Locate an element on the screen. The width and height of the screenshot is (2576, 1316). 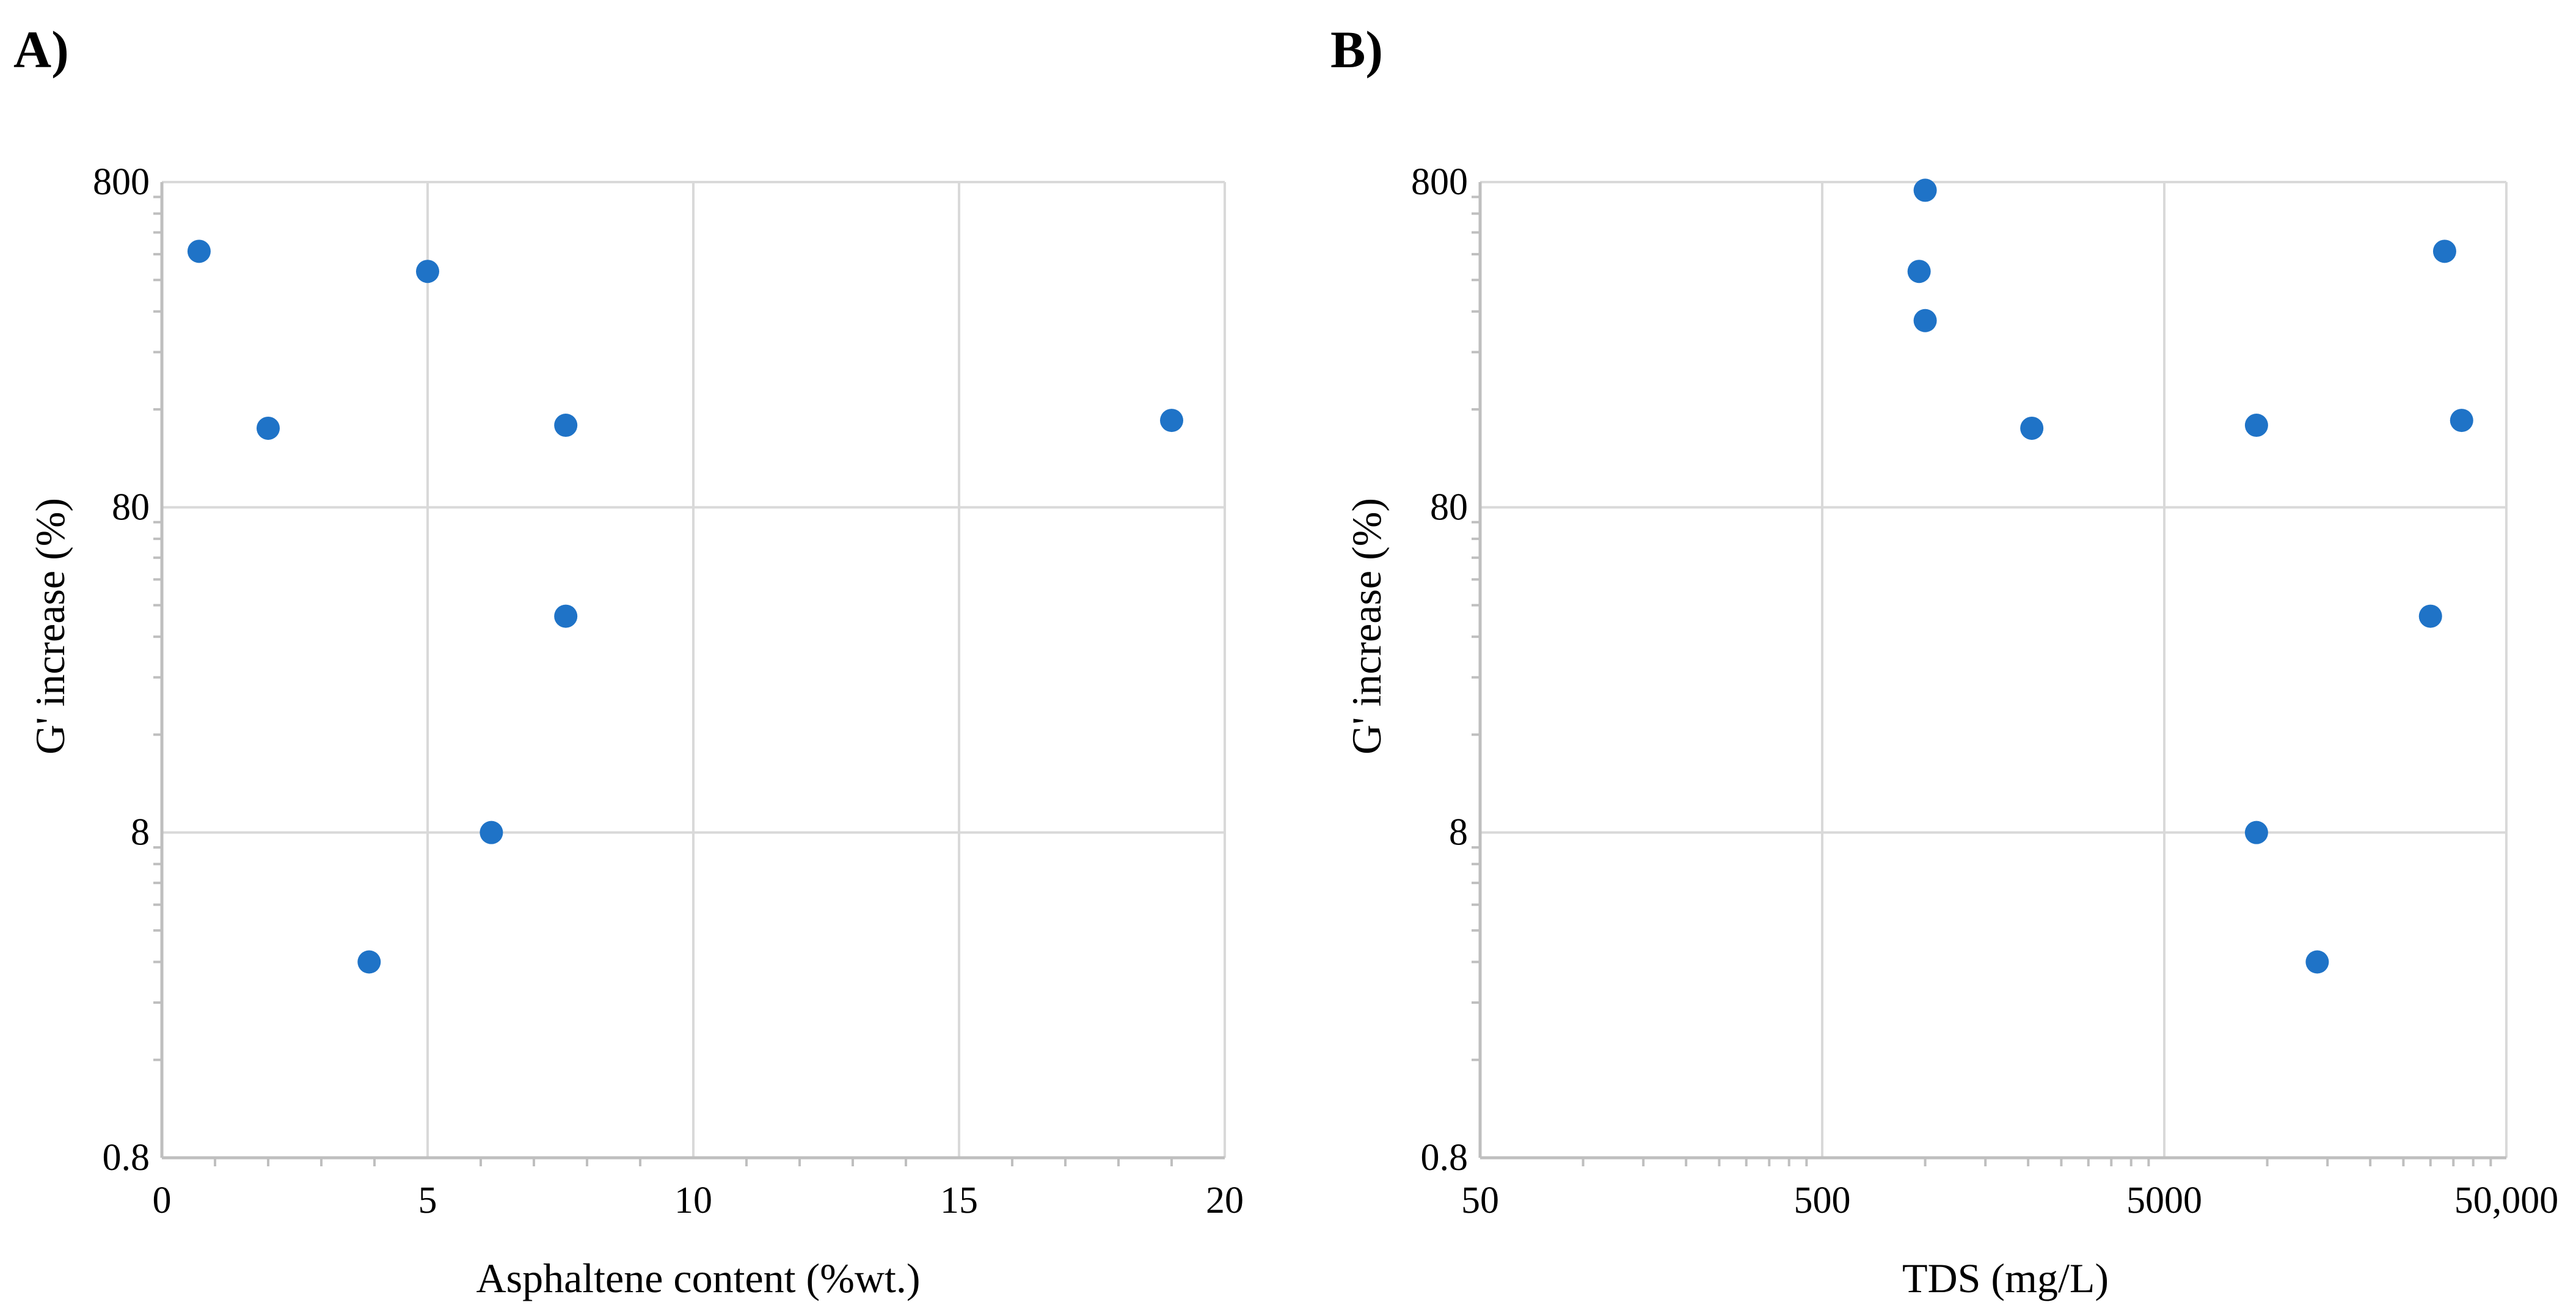
panel-label-a: A) is located at coordinates (41, 49).